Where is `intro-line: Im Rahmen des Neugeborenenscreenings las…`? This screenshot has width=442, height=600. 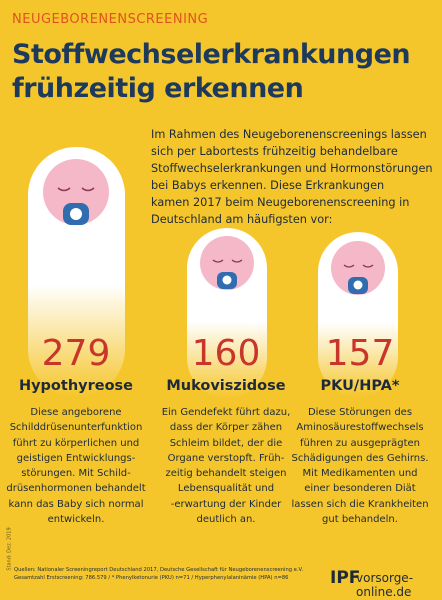 intro-line: Im Rahmen des Neugeborenenscreenings las… is located at coordinates (289, 134).